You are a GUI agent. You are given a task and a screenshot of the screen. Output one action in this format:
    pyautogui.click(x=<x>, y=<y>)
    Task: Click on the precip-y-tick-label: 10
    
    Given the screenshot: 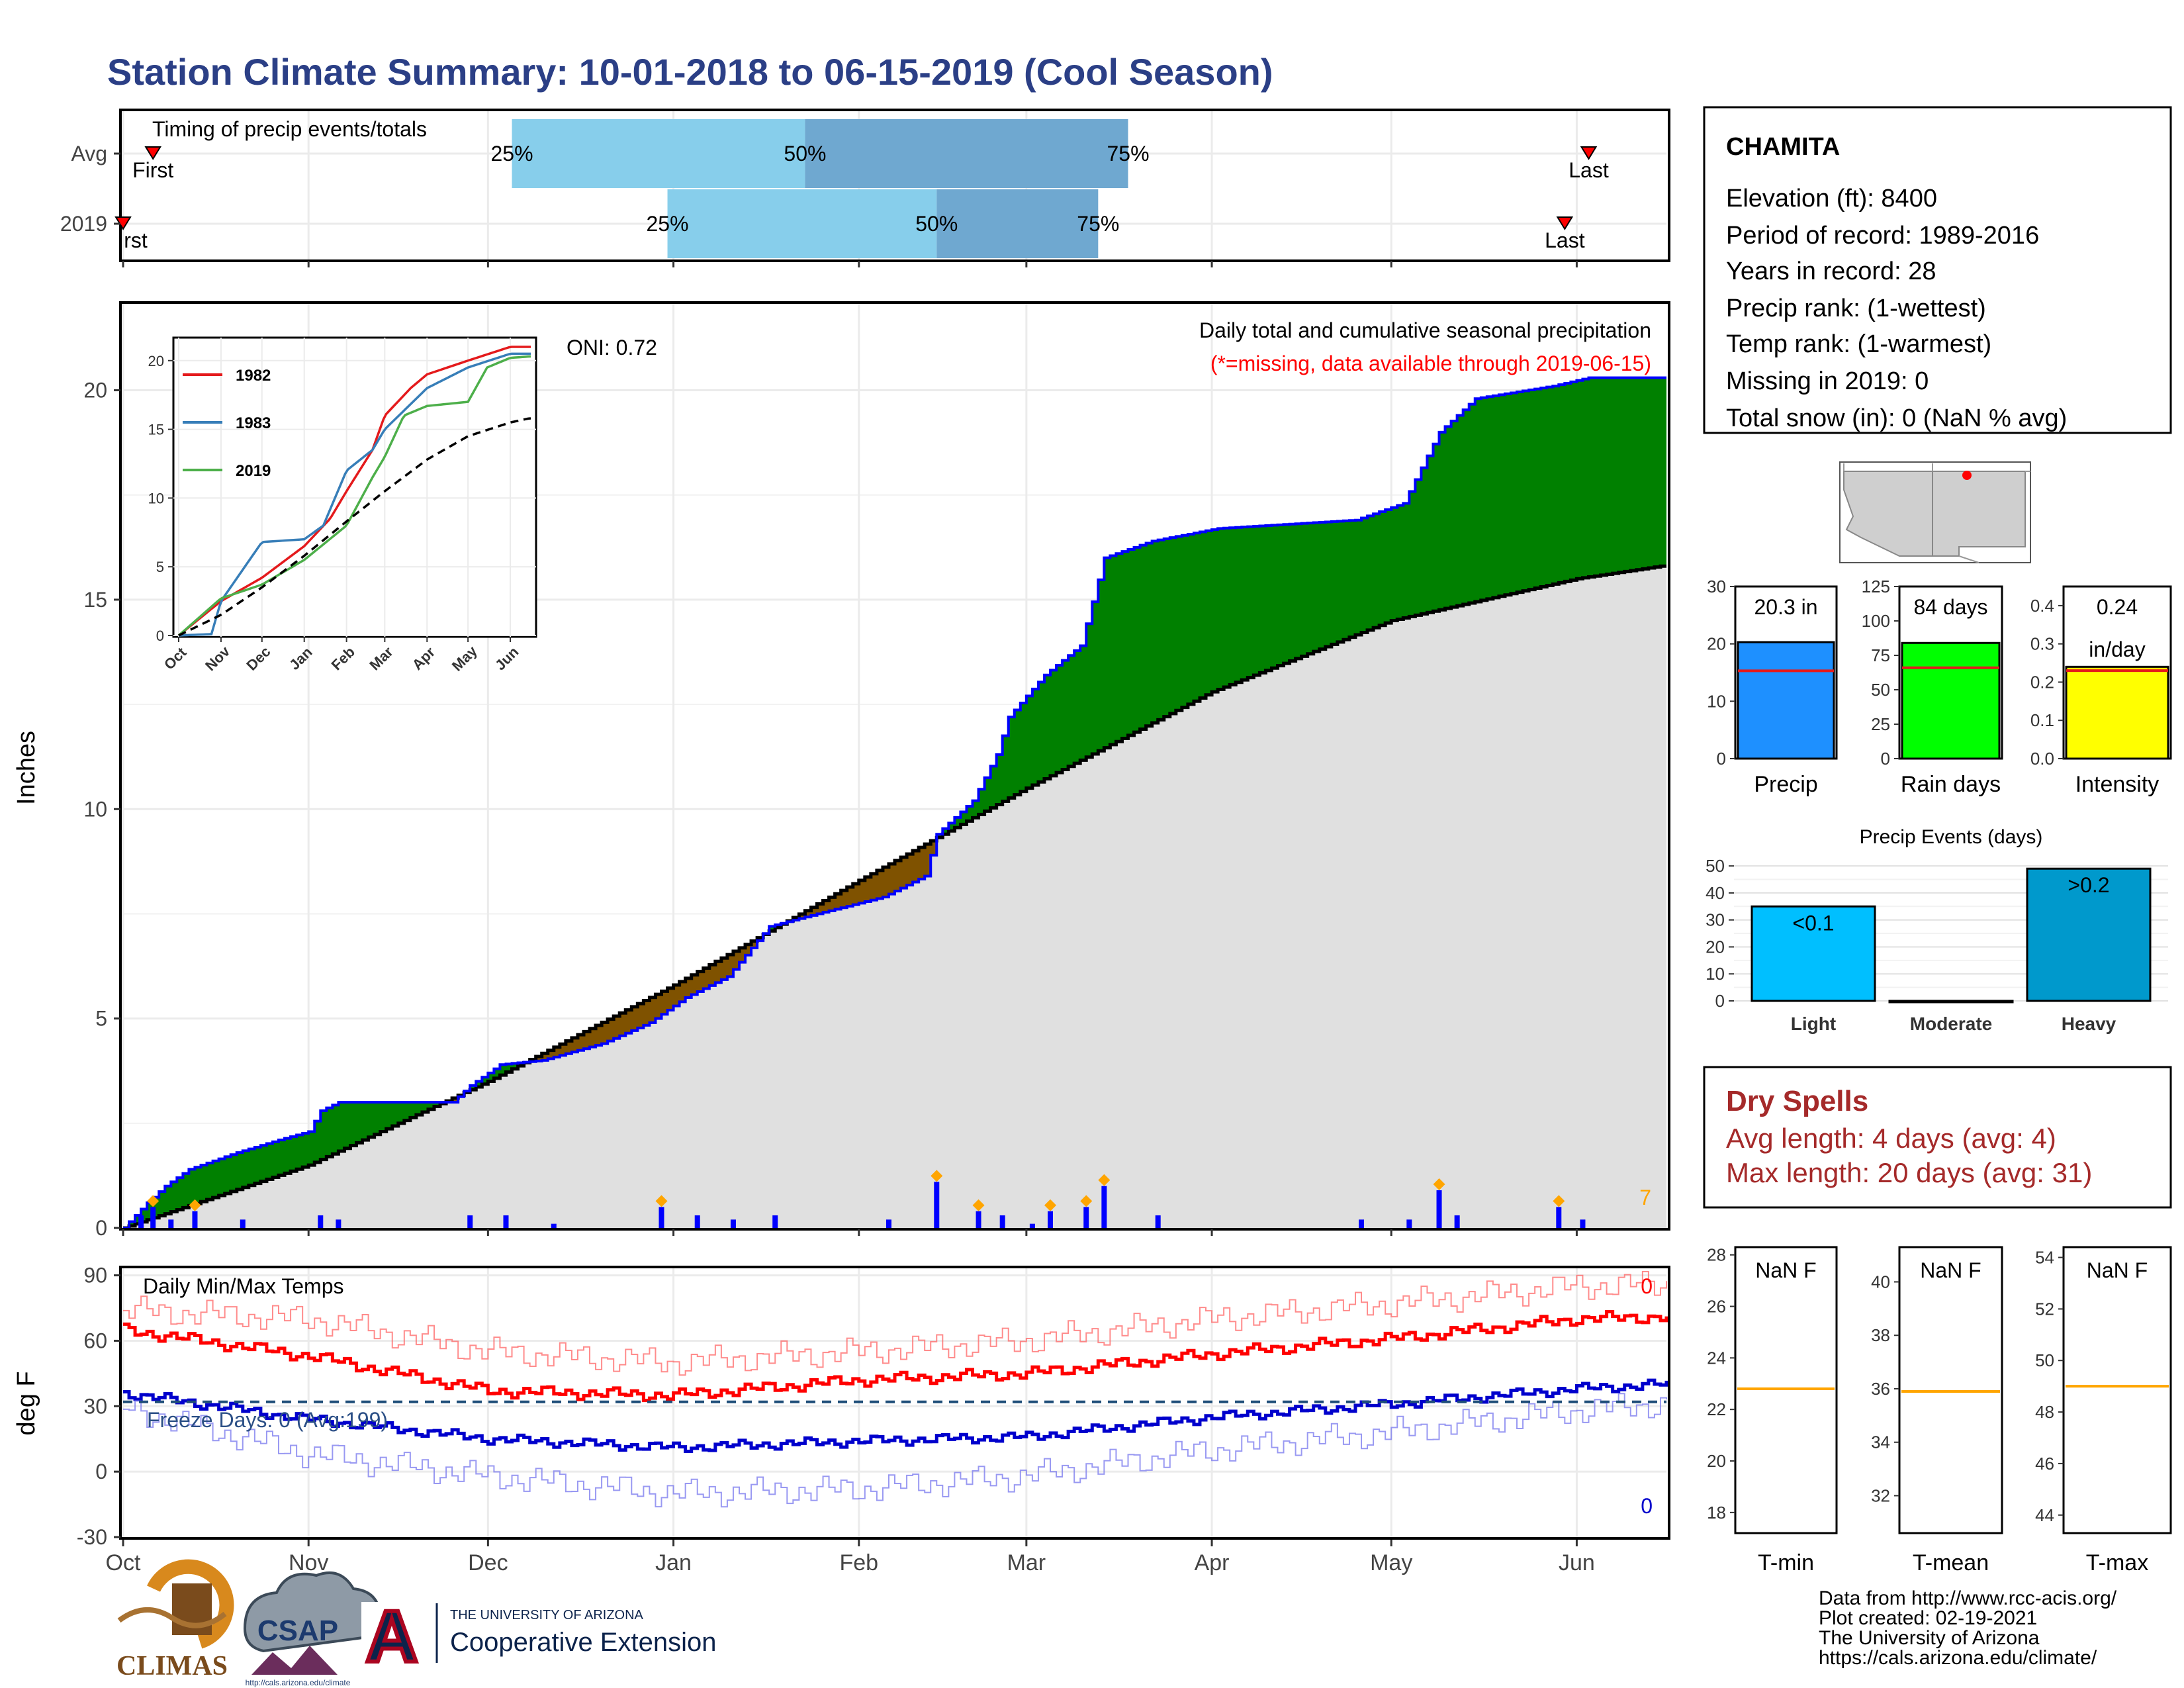 What is the action you would take?
    pyautogui.click(x=95, y=809)
    